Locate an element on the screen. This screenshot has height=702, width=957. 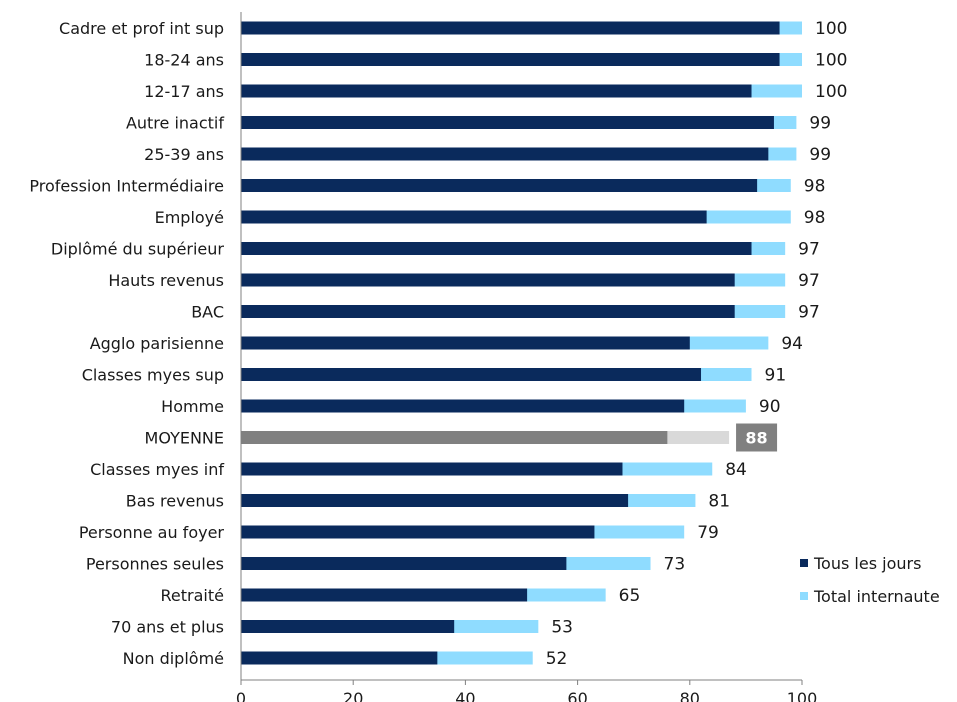
x-tick-label: 80 is located at coordinates (690, 695).